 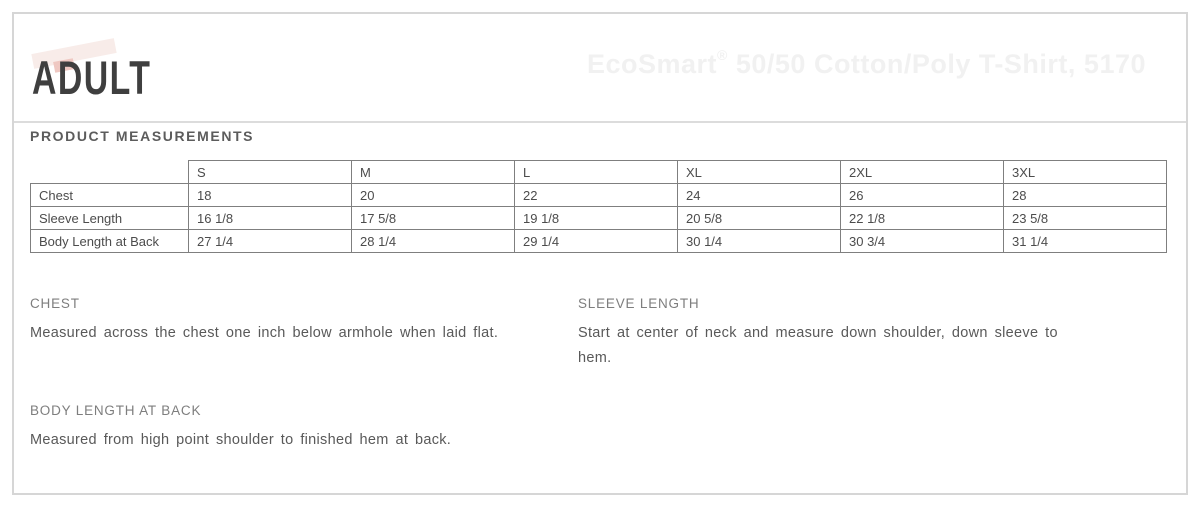 What do you see at coordinates (922, 218) in the screenshot?
I see `cell-value: 22 1/8` at bounding box center [922, 218].